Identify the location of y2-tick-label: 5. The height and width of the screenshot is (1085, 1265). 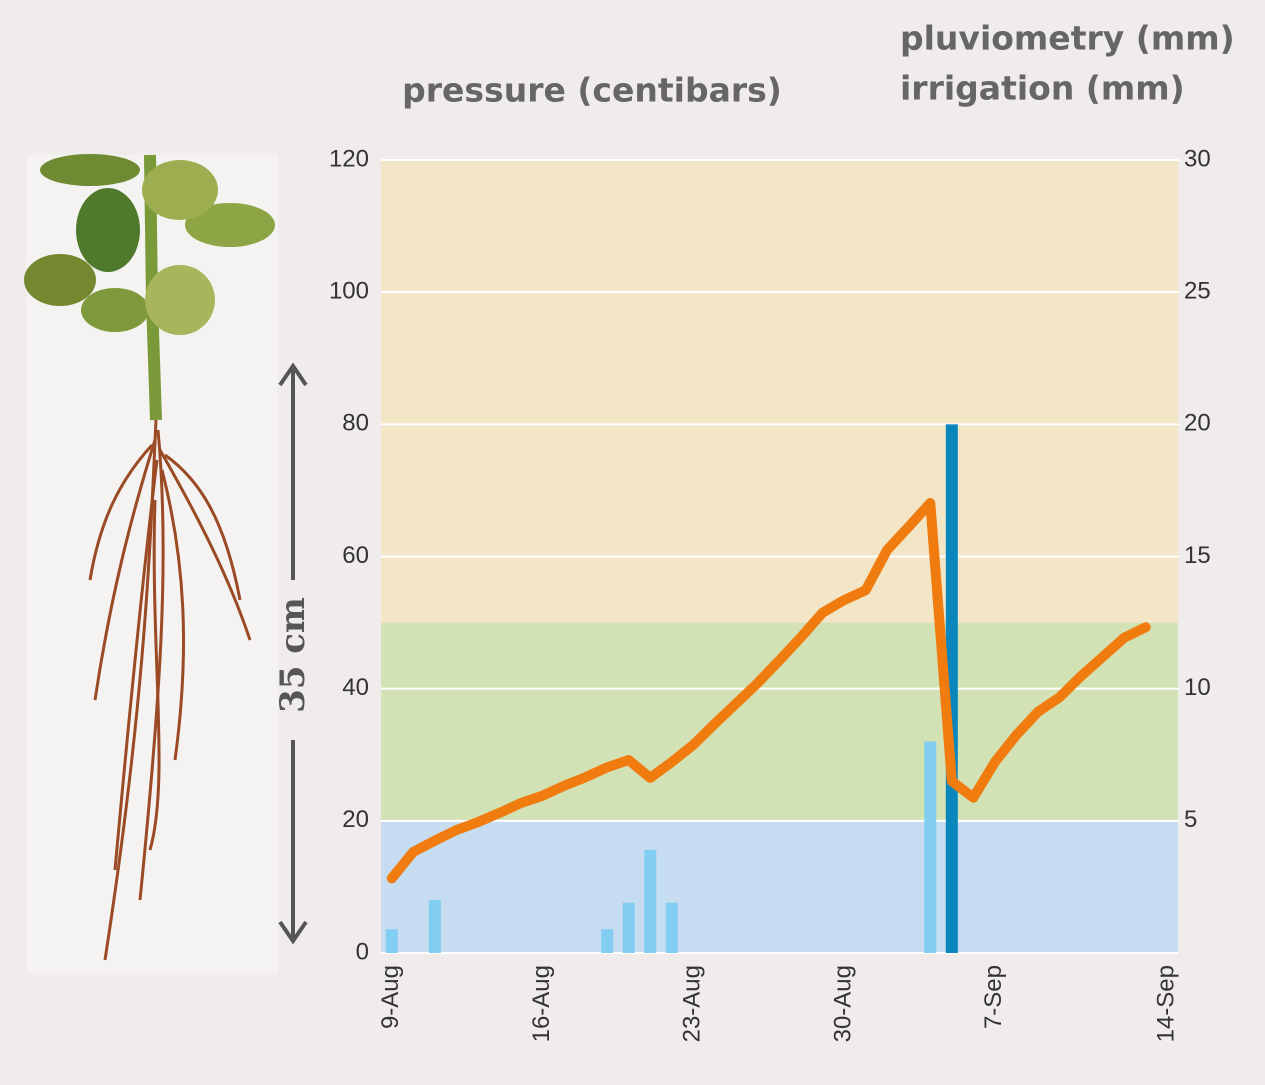
(1190, 819).